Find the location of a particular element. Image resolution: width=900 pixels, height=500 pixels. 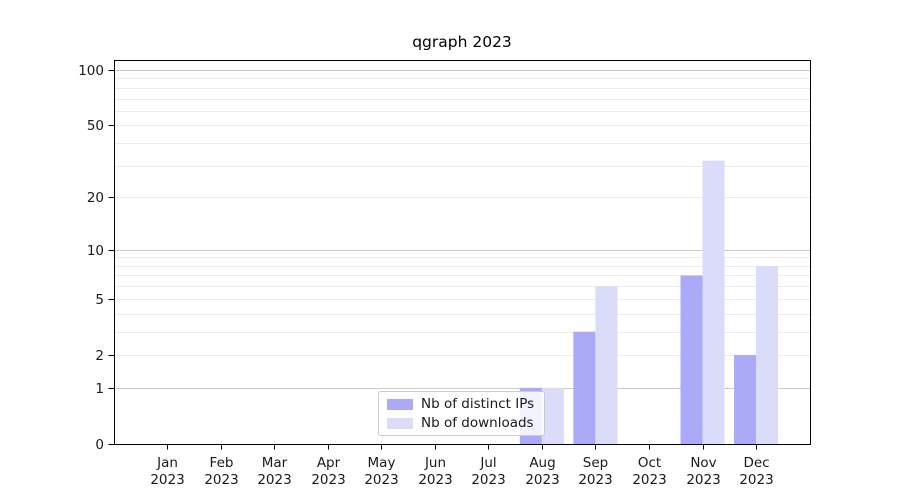

x-tick-label-month: May is located at coordinates (382, 463).